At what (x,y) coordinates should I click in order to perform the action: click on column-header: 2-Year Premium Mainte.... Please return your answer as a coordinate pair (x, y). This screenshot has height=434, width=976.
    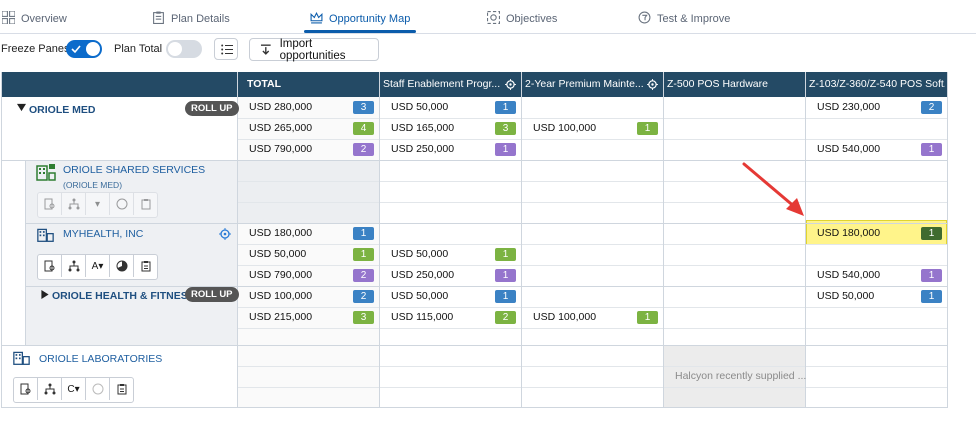
    Looking at the image, I should click on (592, 84).